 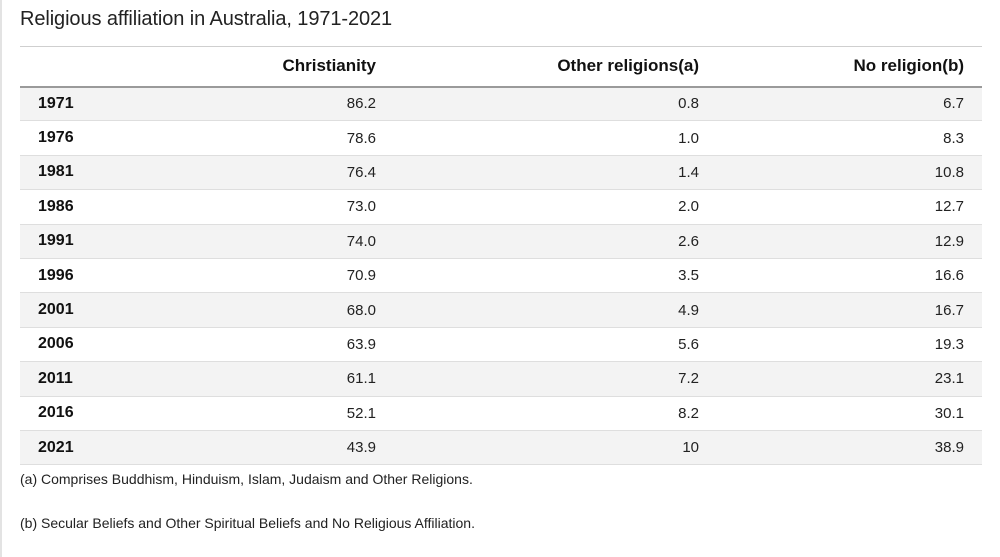 I want to click on header-year, so click(x=128, y=67).